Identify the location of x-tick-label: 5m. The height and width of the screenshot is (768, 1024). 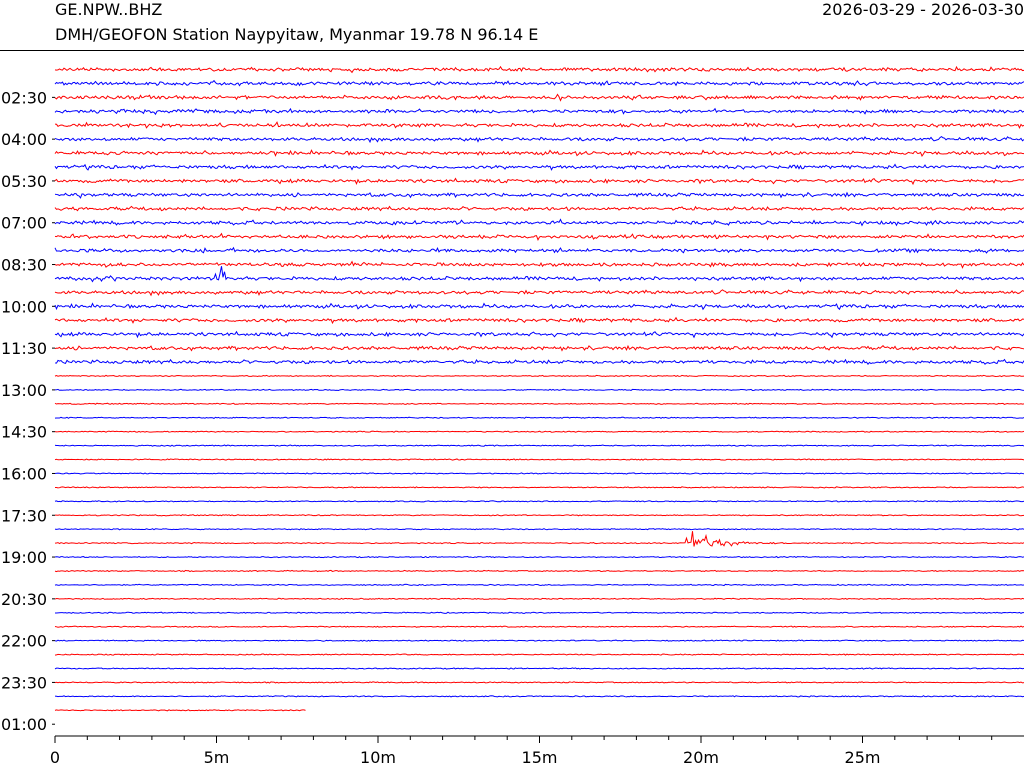
(217, 757).